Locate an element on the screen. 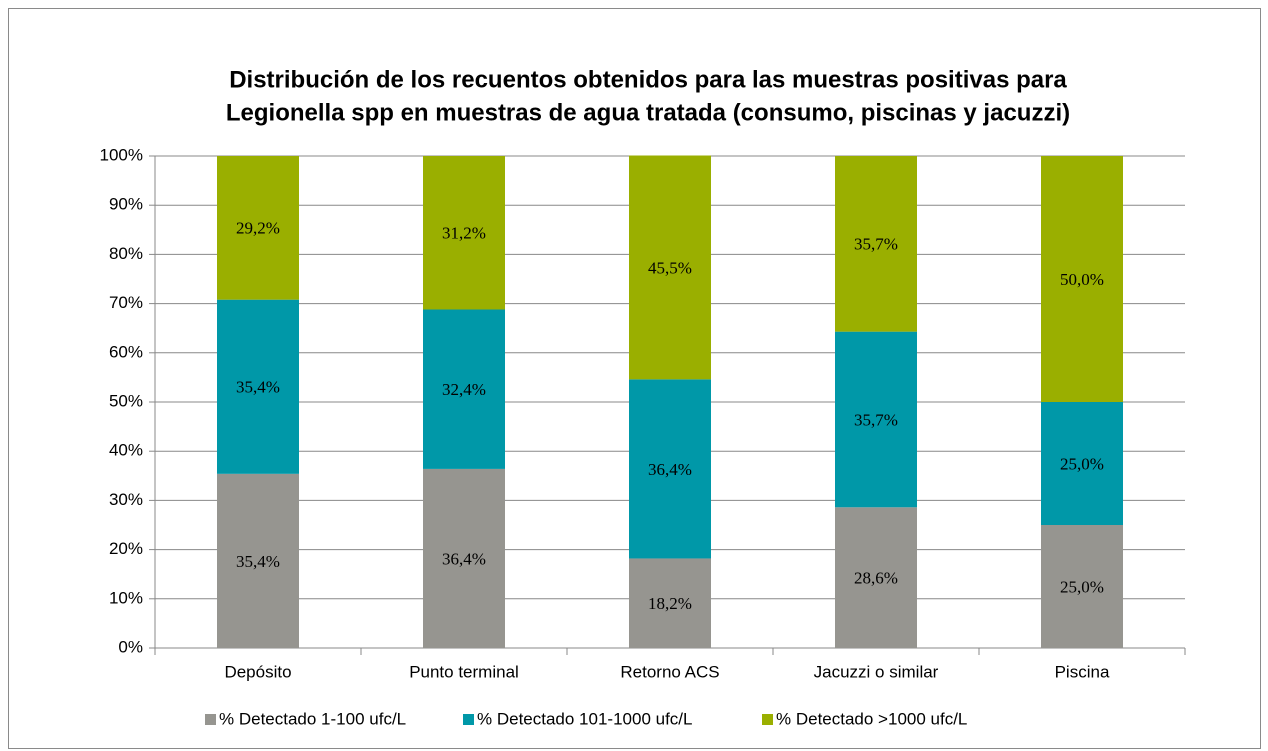 The image size is (1268, 751). y-tick-label: 10% is located at coordinates (126, 597).